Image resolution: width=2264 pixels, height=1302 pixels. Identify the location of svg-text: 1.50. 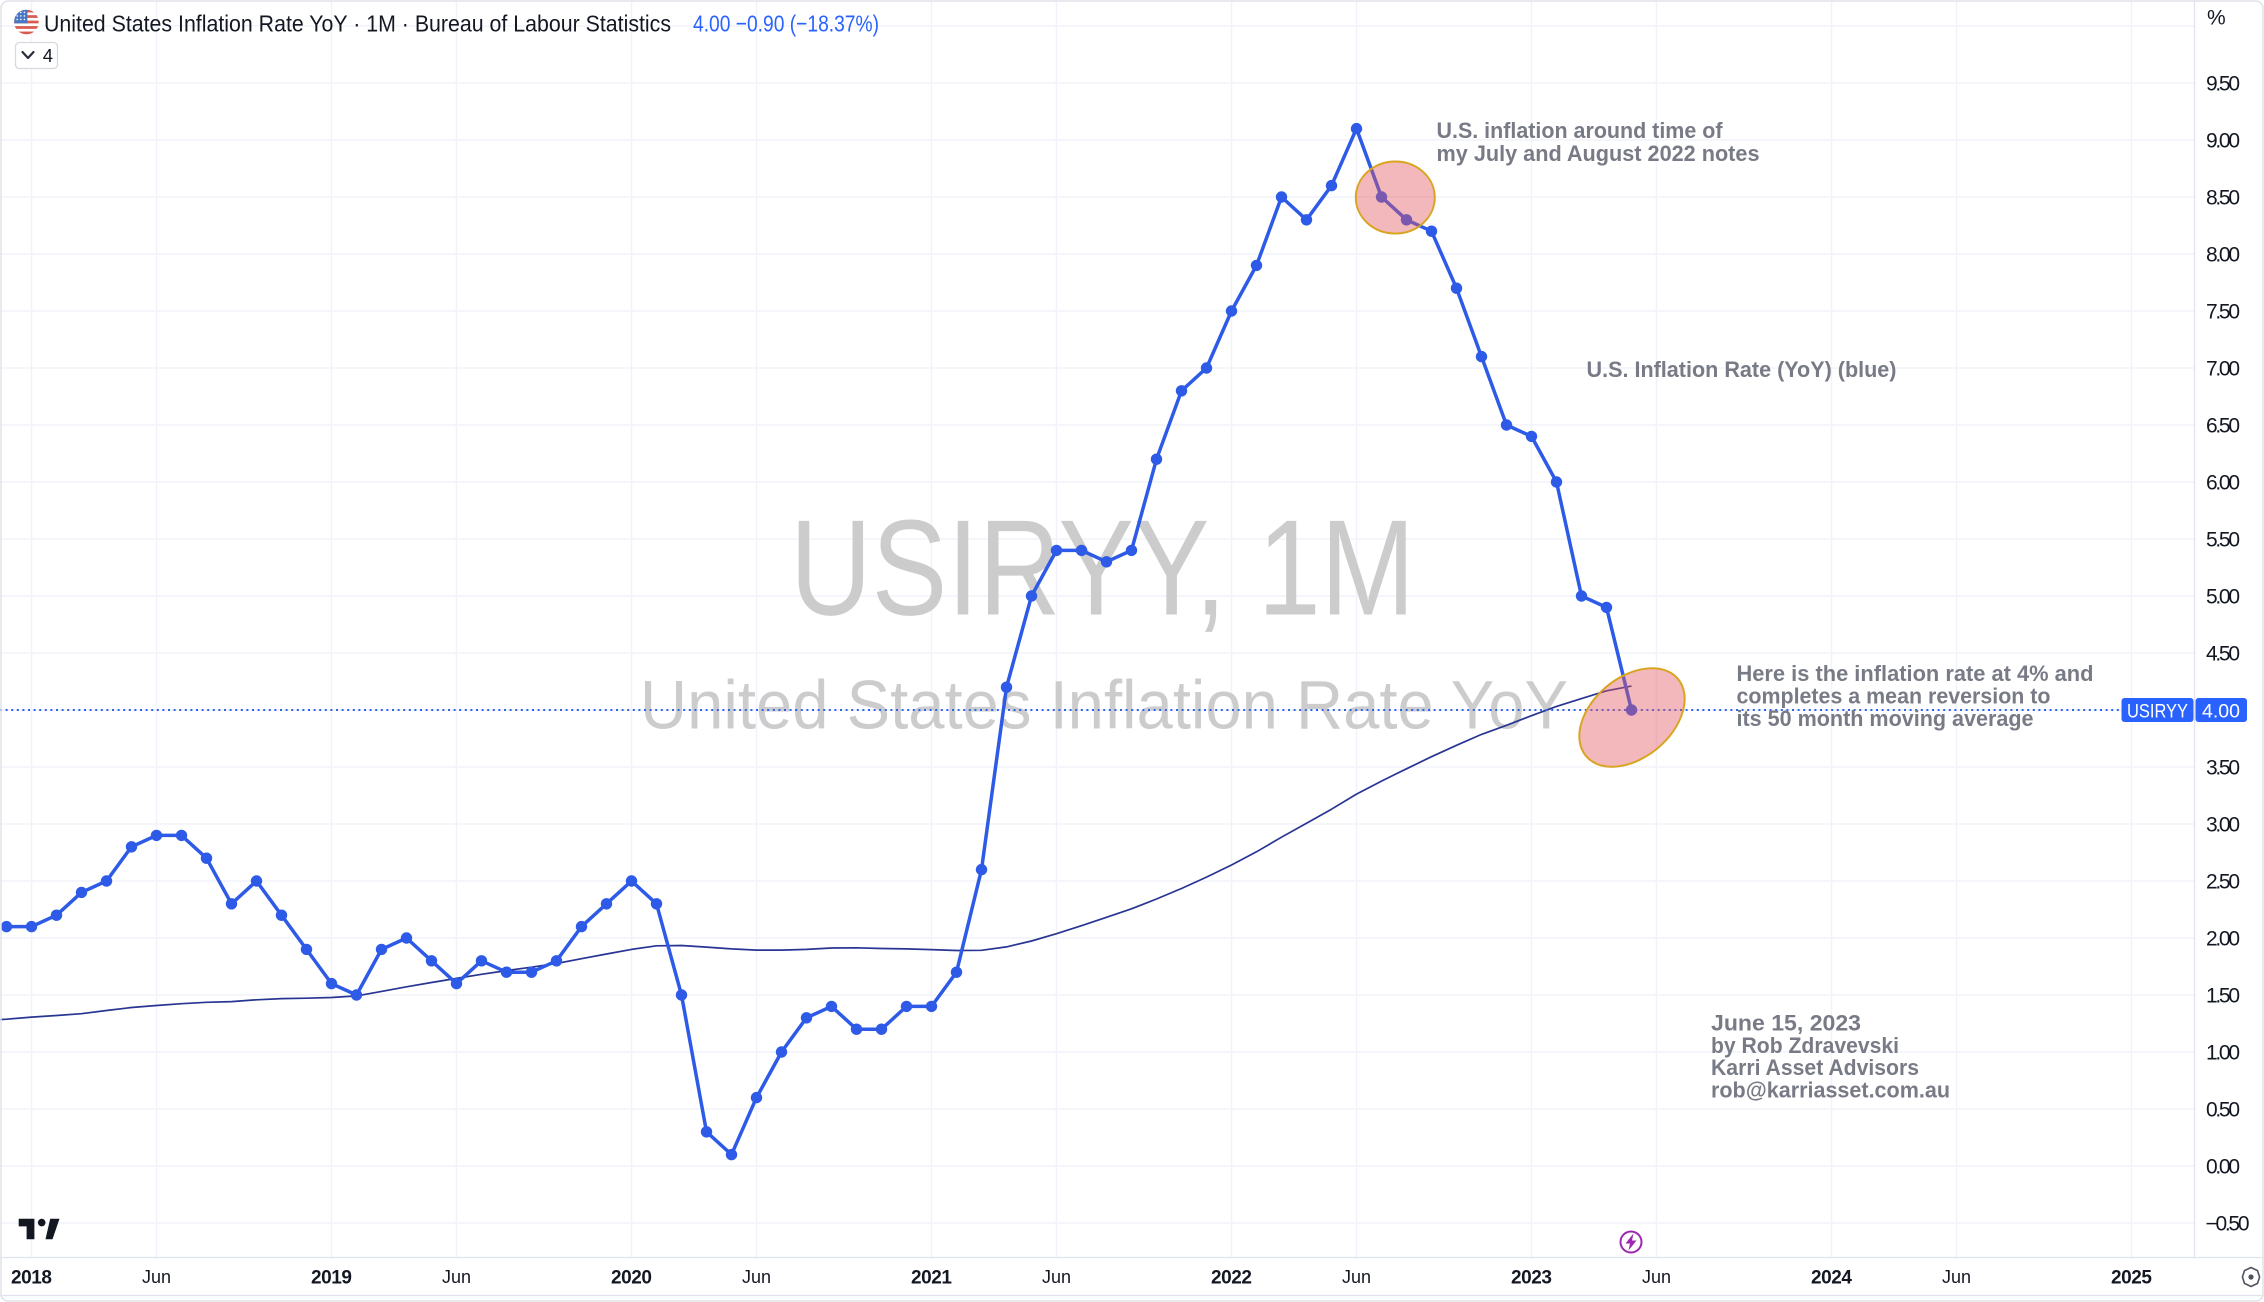
(2223, 995).